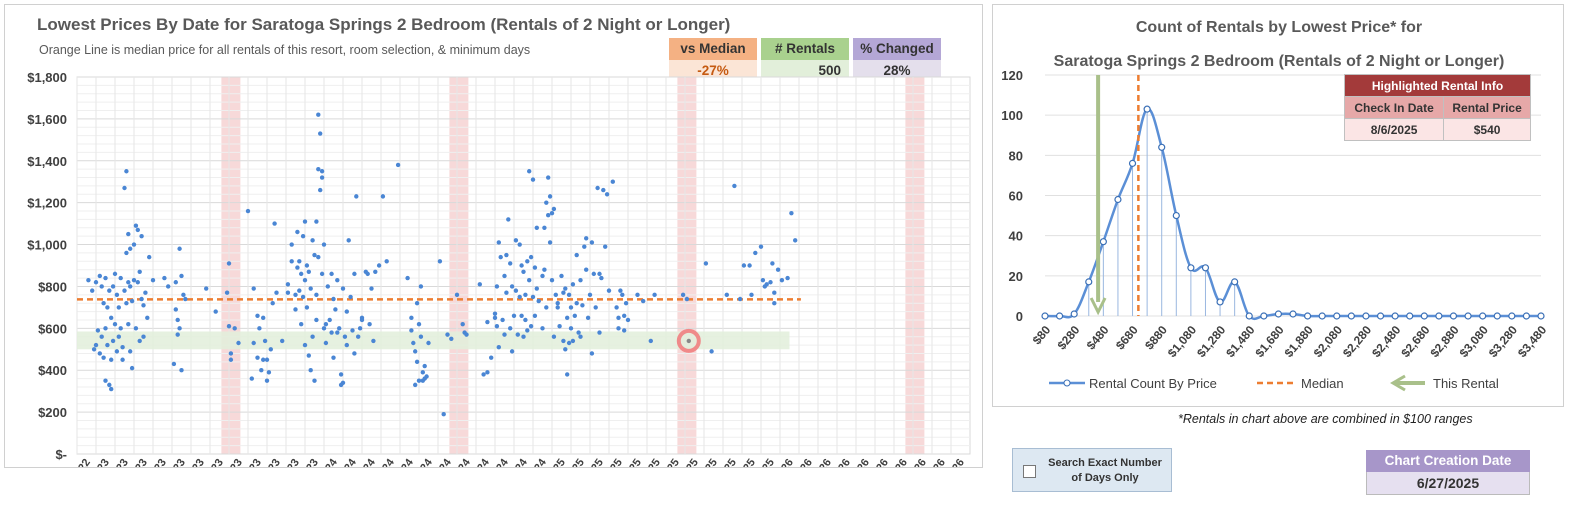  I want to click on search-exact-days-checkbox, so click(1029, 471).